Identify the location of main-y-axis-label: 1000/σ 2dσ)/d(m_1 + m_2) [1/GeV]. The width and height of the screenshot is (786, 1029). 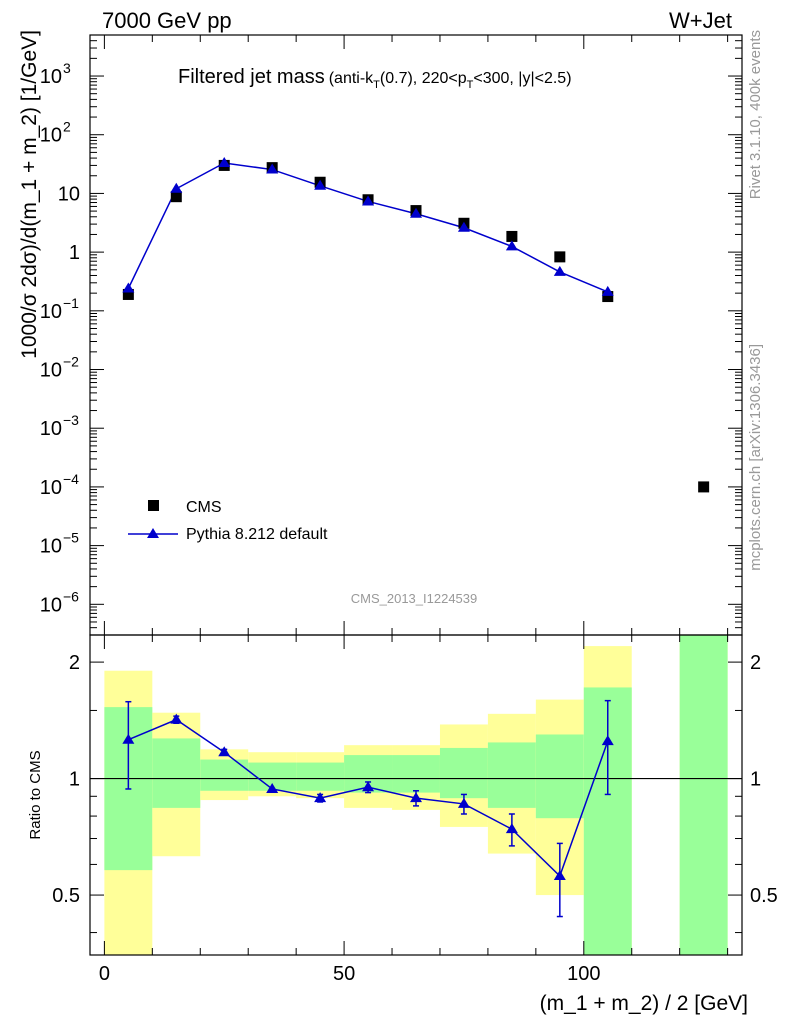
(29, 194).